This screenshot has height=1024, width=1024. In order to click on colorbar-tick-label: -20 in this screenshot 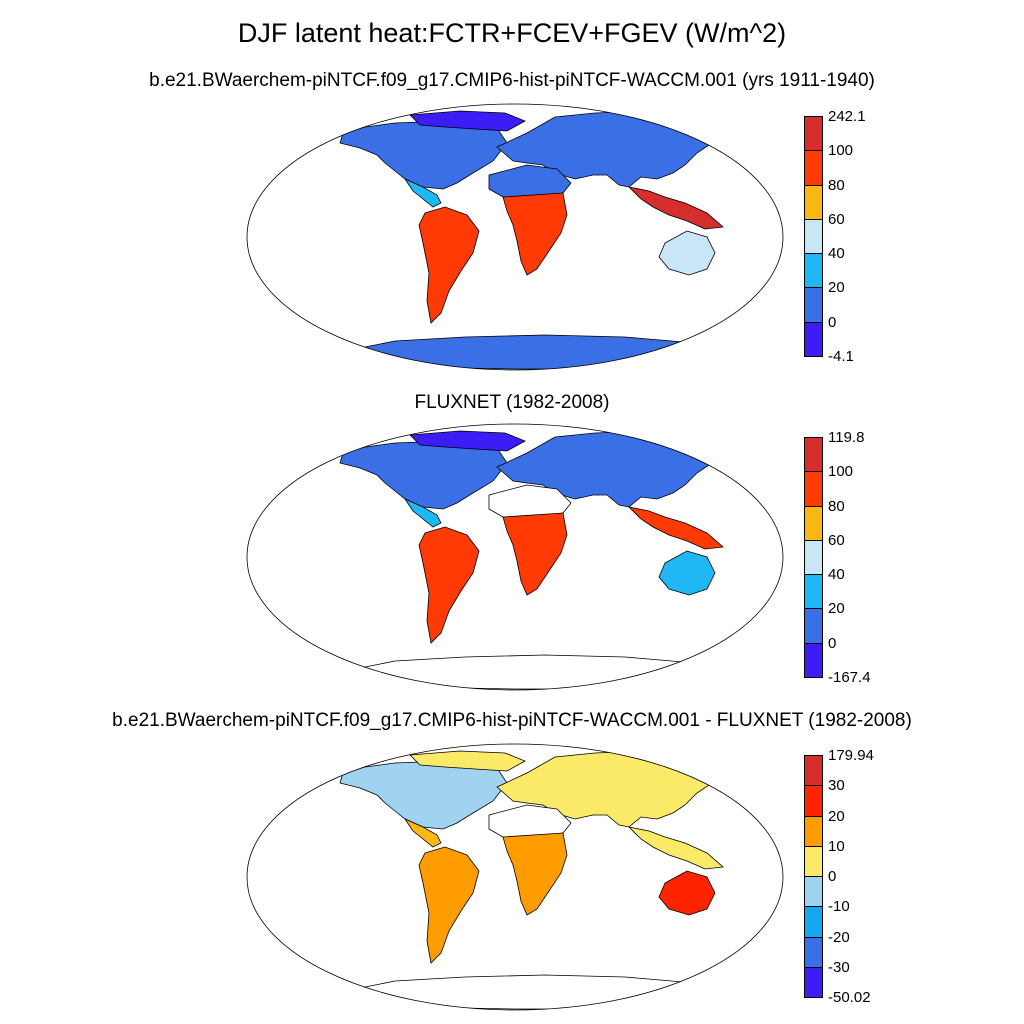, I will do `click(839, 937)`.